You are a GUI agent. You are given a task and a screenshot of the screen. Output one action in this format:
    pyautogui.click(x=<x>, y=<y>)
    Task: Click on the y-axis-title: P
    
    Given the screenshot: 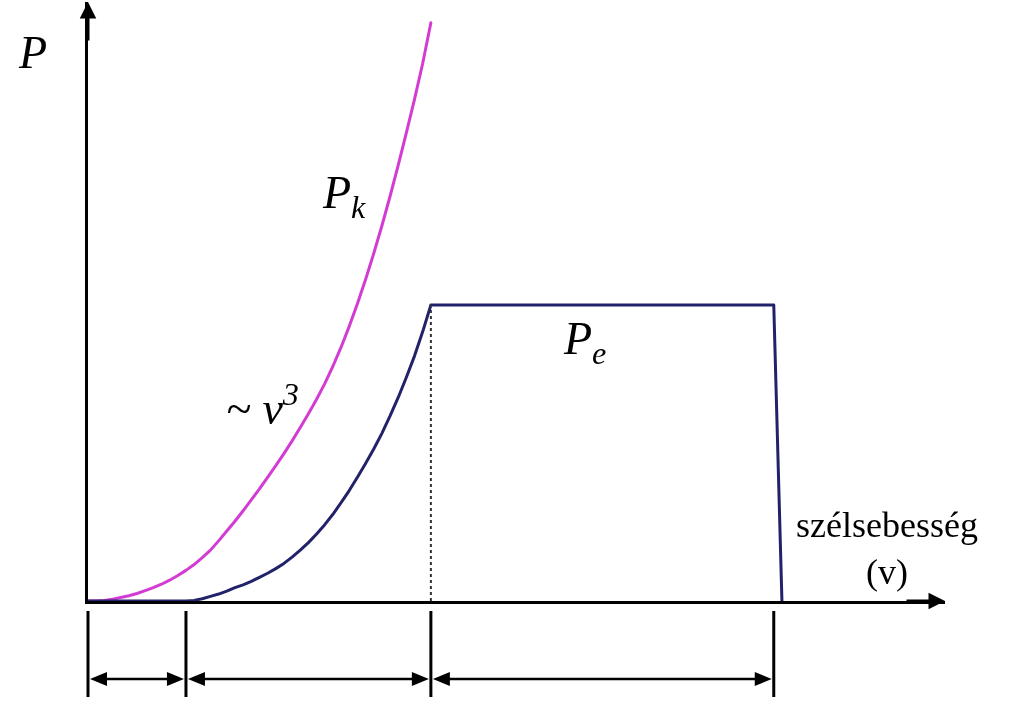 What is the action you would take?
    pyautogui.click(x=33, y=52)
    